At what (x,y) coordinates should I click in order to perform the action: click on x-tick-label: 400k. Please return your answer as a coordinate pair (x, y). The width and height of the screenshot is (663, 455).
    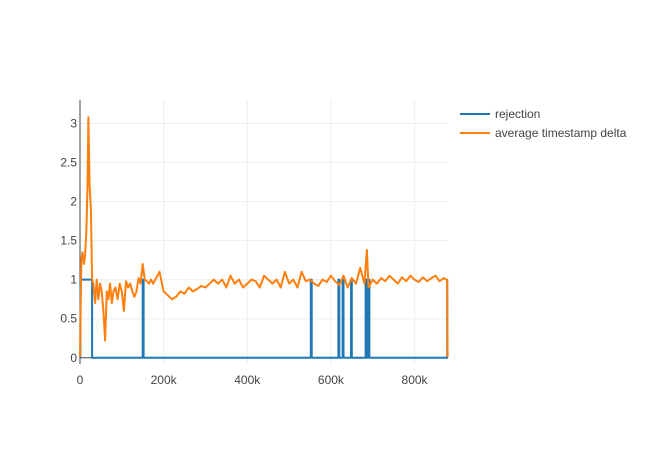
    Looking at the image, I should click on (247, 380).